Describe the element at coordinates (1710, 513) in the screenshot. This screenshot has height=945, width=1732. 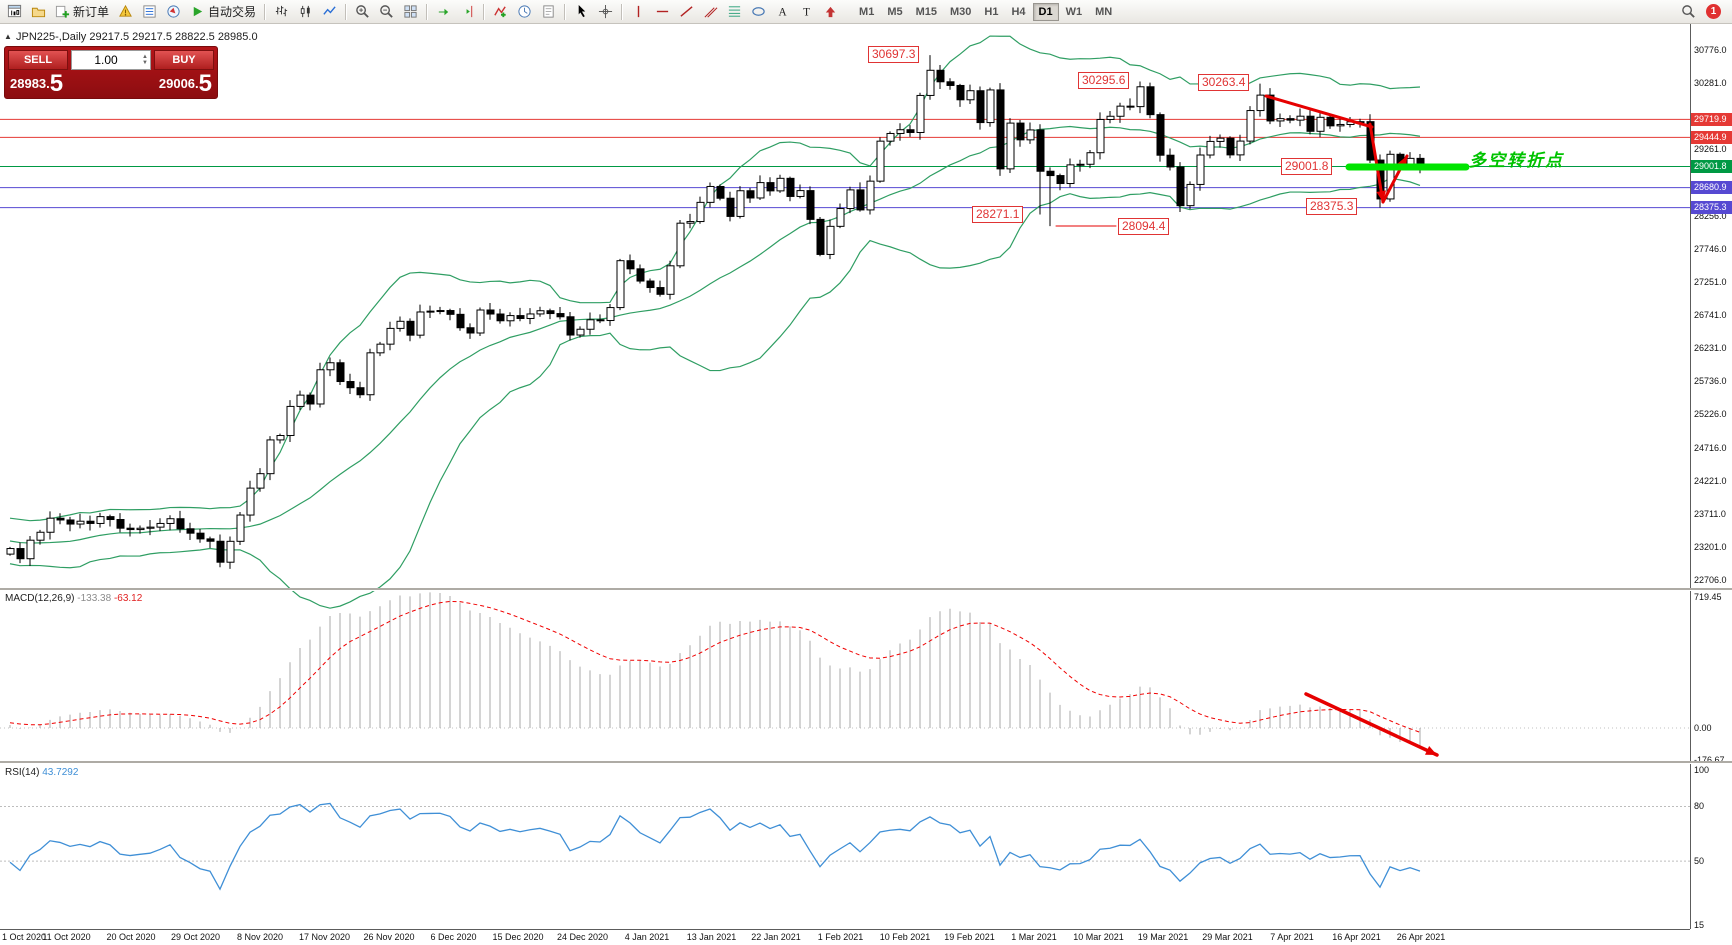
I see `price-axis-label: 23711.0` at that location.